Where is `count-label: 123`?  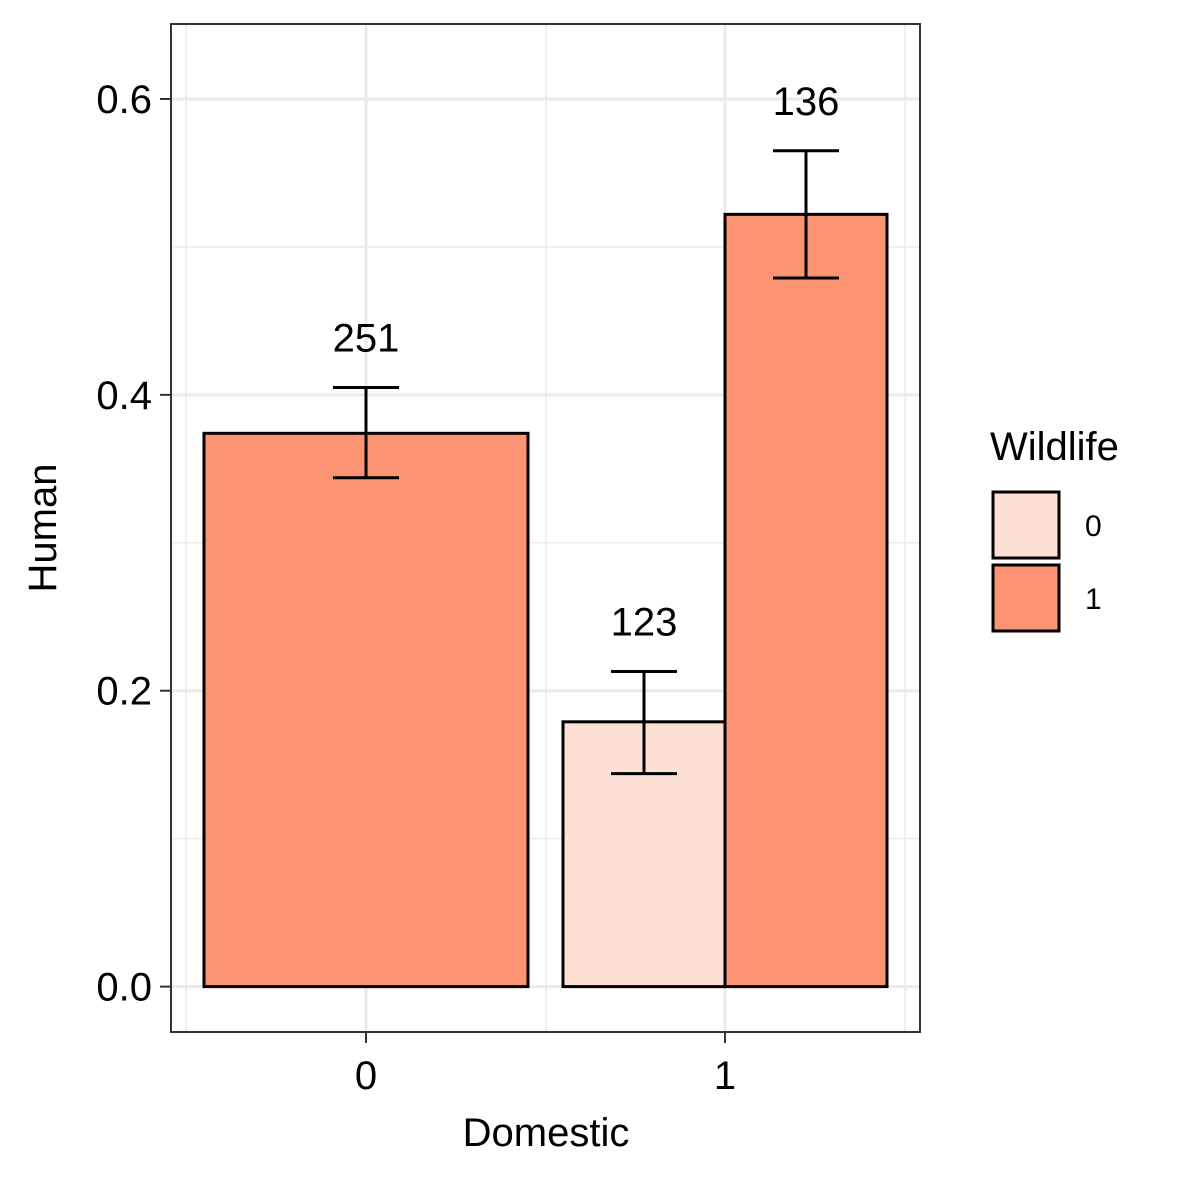
count-label: 123 is located at coordinates (644, 623).